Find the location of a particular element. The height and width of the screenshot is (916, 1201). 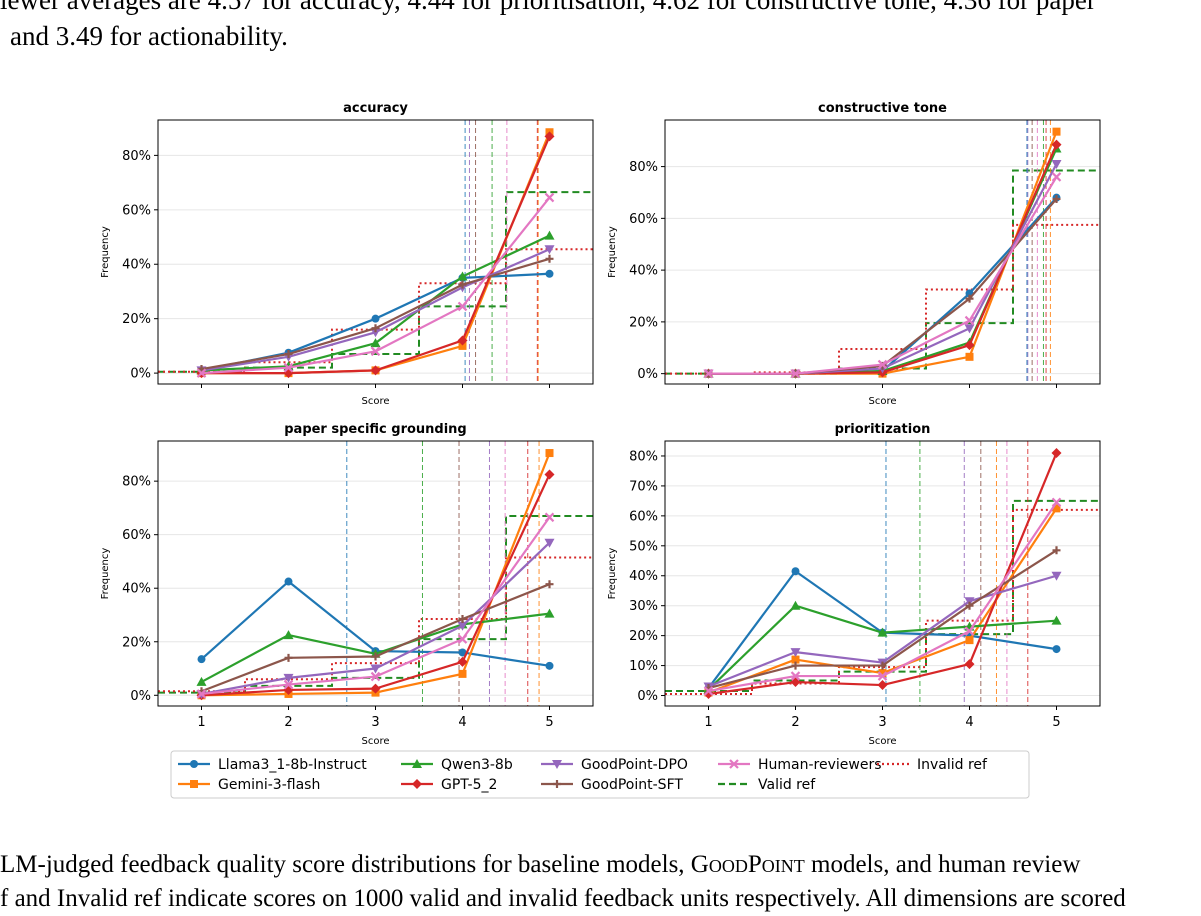

series-line-gemini-3-flash is located at coordinates (883, 253).